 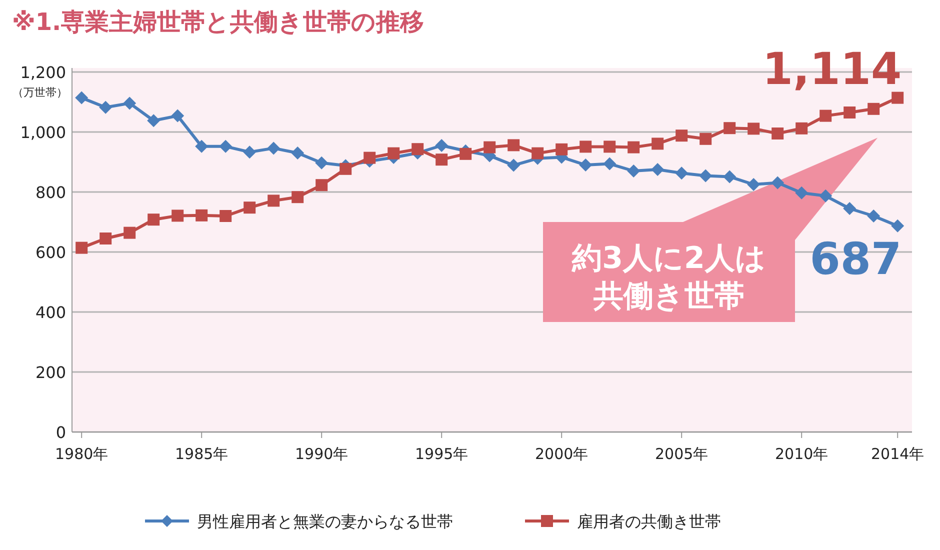 I want to click on y-tick-label: 800, so click(x=50, y=192).